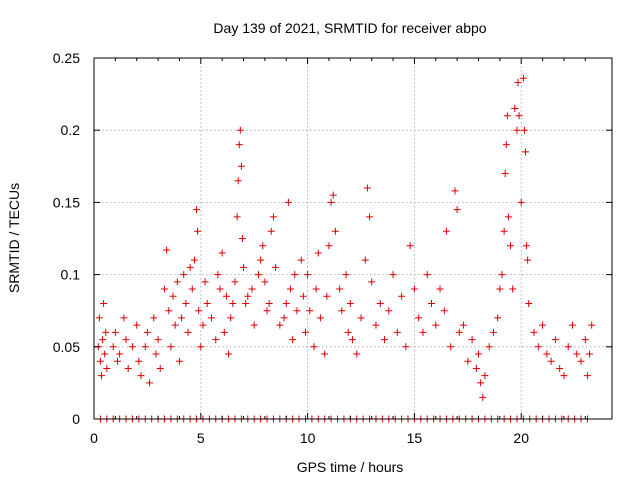  I want to click on y-tick-label: 0, so click(76, 419).